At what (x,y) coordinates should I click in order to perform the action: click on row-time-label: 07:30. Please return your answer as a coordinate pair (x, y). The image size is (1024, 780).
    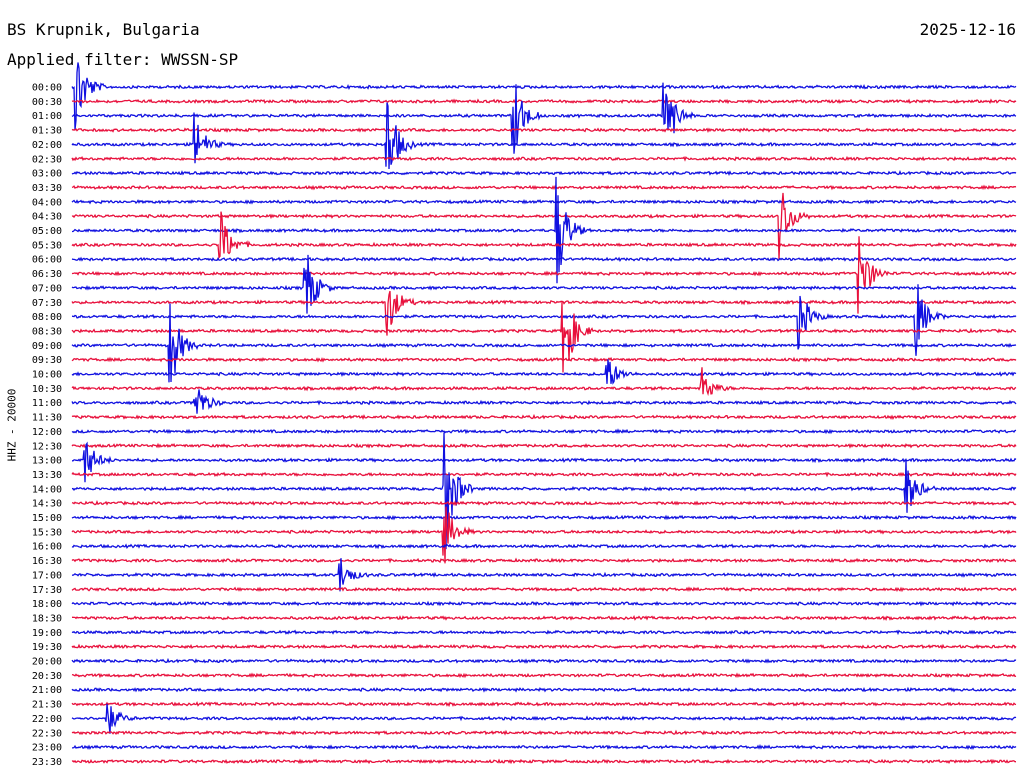
    Looking at the image, I should click on (47, 303).